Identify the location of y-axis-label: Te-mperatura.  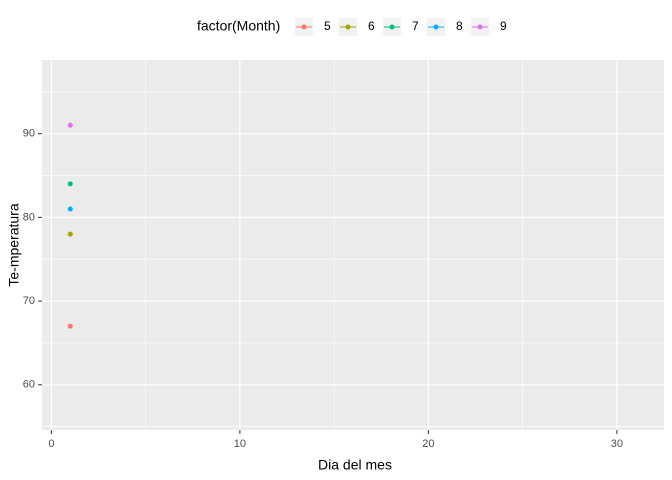
(14, 244).